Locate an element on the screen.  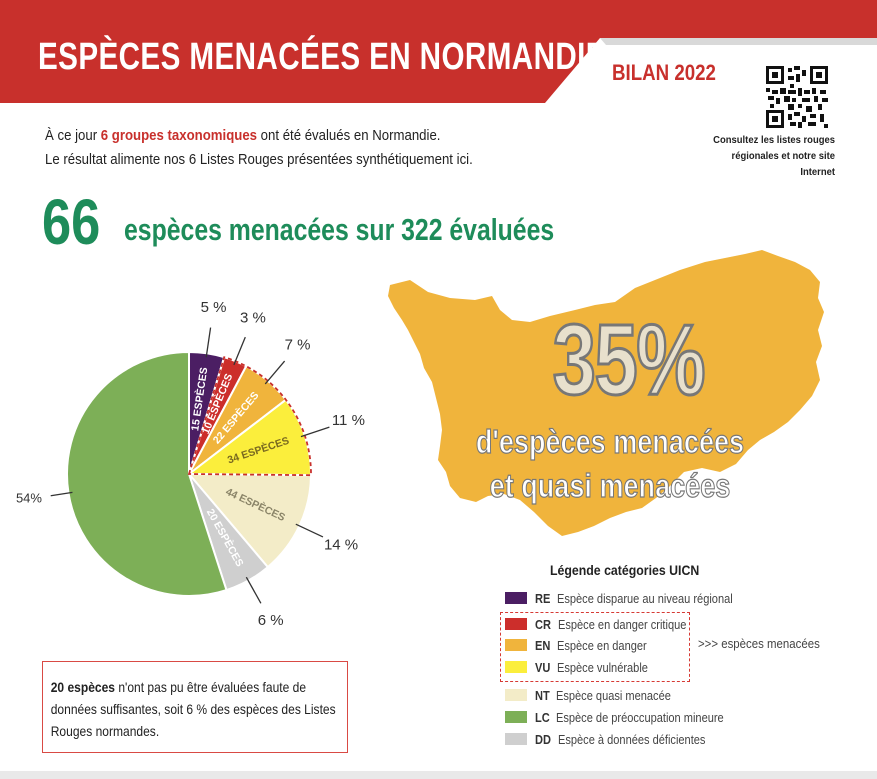
legend-code: RE is located at coordinates (543, 598).